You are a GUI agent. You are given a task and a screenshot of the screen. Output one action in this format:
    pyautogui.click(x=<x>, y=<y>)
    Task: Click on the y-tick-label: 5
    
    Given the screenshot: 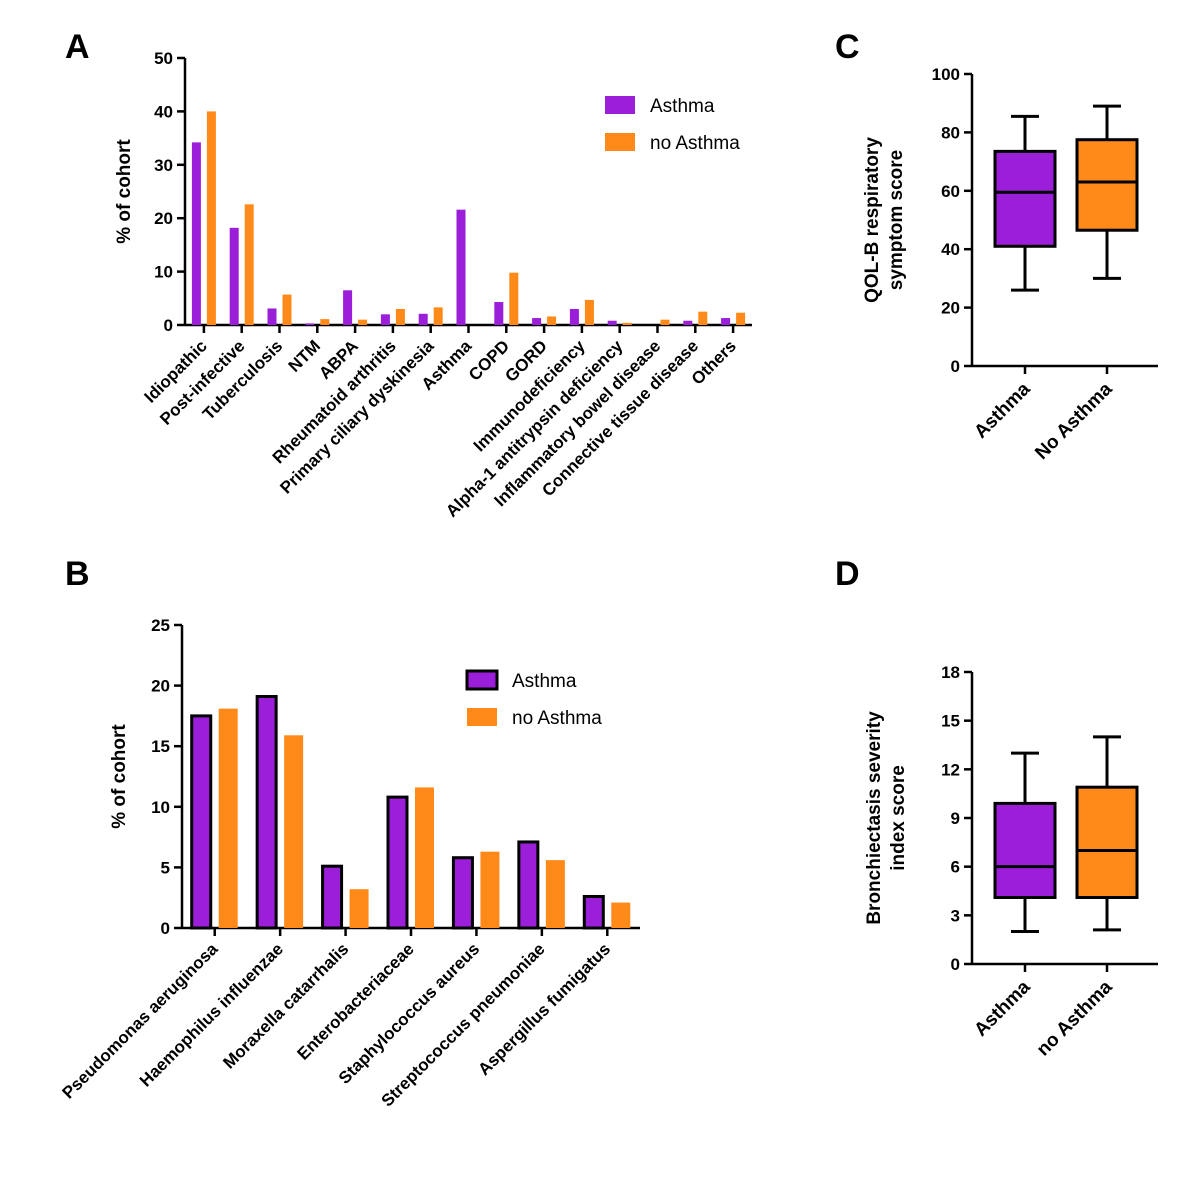 What is the action you would take?
    pyautogui.click(x=165, y=867)
    